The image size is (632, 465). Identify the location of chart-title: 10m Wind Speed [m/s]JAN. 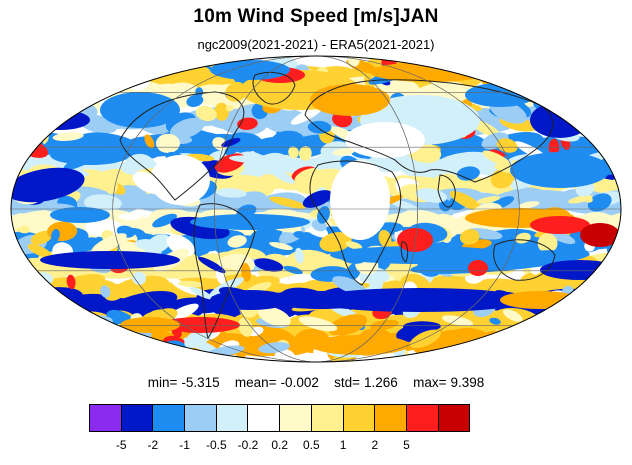
(316, 16).